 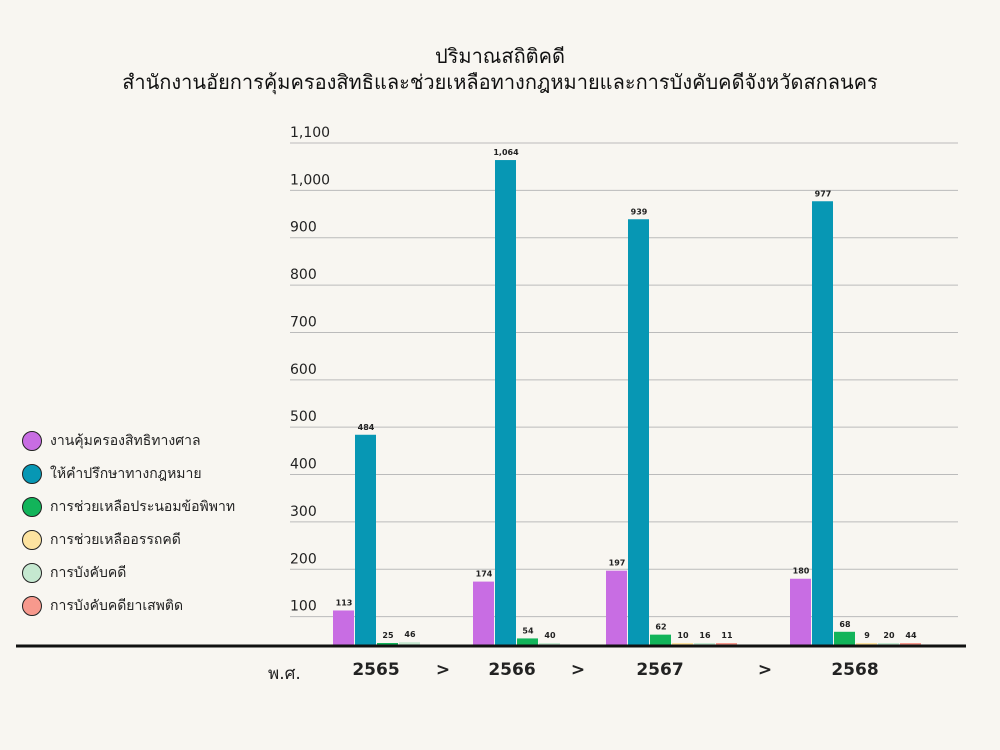 What do you see at coordinates (823, 193) in the screenshot?
I see `data-label: 977` at bounding box center [823, 193].